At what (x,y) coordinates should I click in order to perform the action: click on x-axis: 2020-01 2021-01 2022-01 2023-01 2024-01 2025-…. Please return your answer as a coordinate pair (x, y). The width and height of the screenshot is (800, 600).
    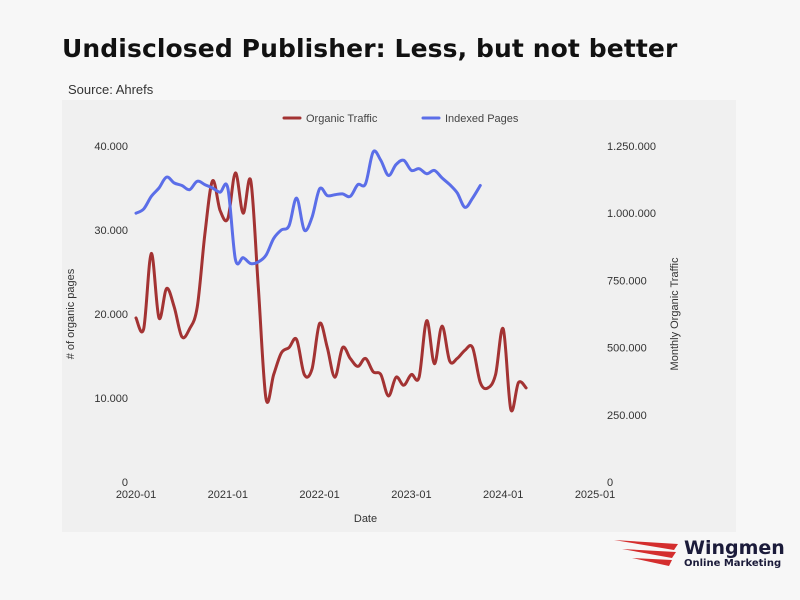
    Looking at the image, I should click on (365, 495).